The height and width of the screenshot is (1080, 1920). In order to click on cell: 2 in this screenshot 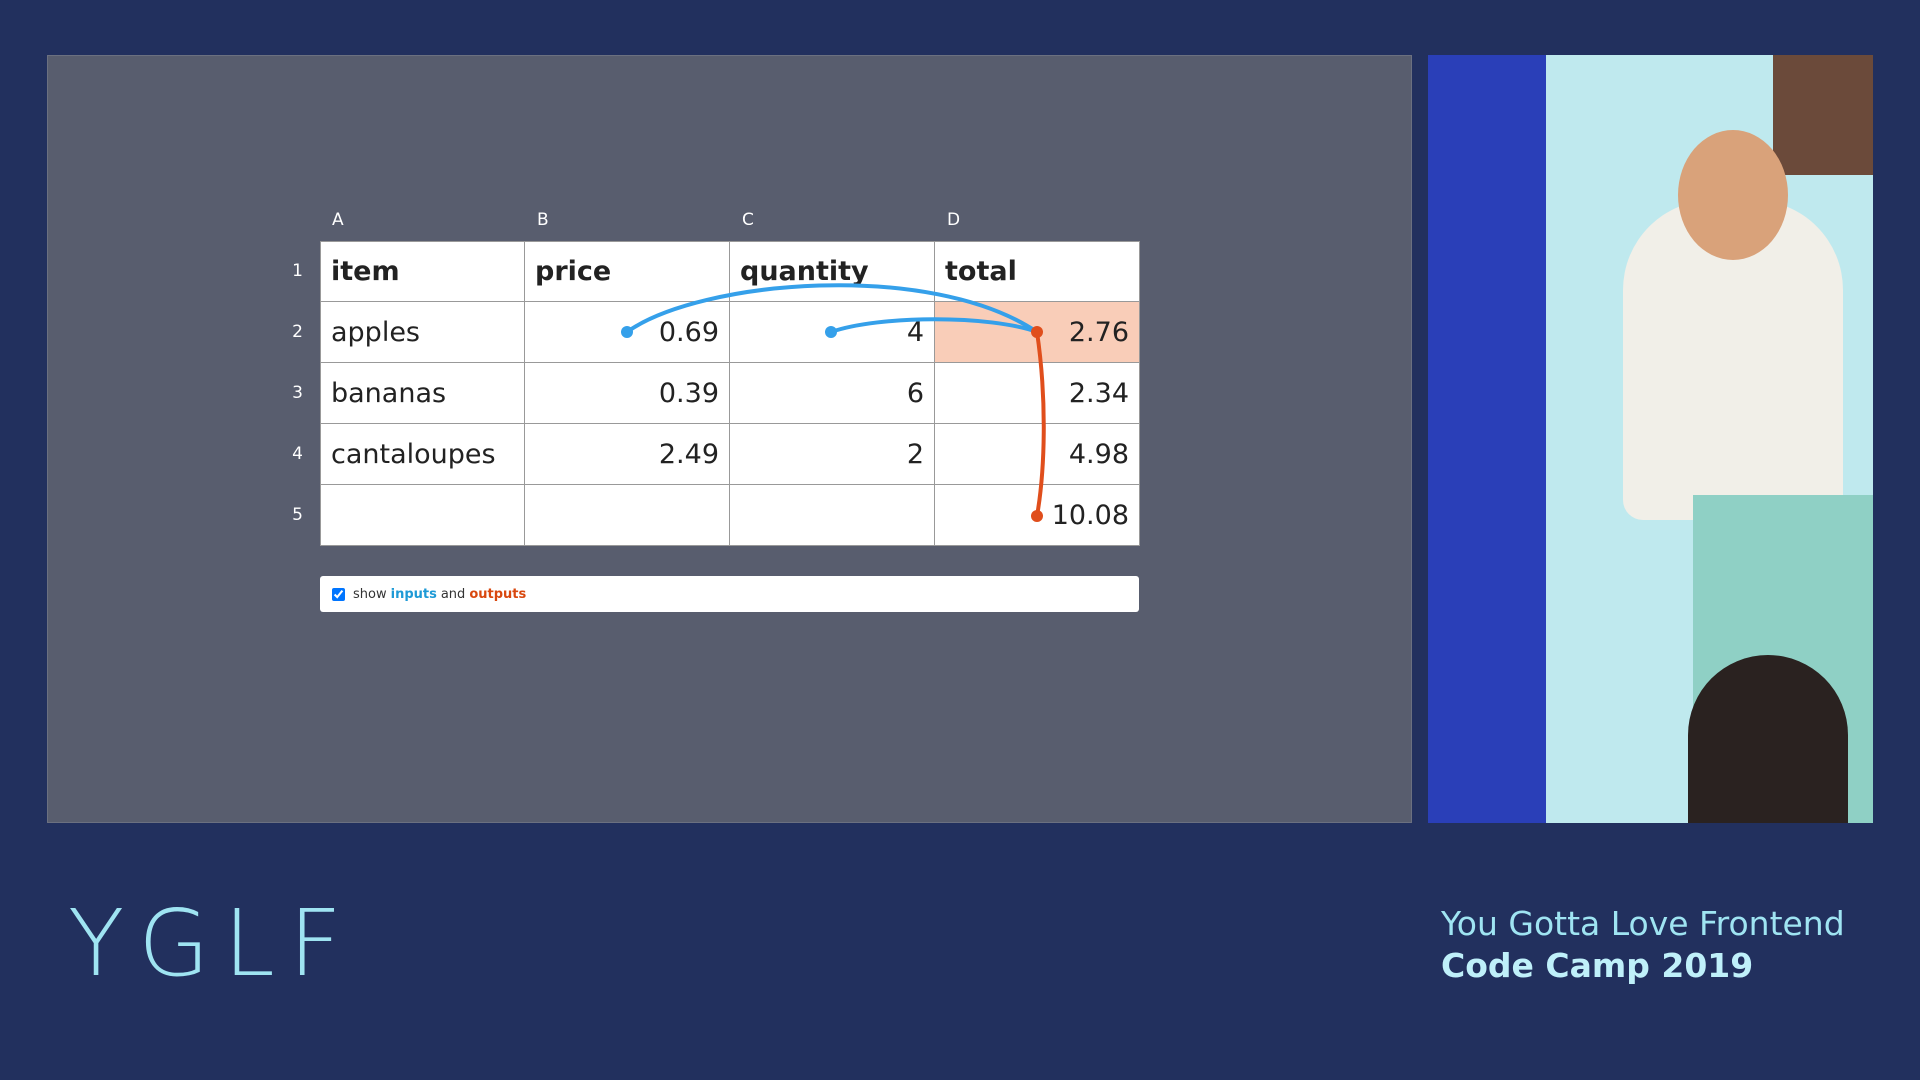, I will do `click(832, 454)`.